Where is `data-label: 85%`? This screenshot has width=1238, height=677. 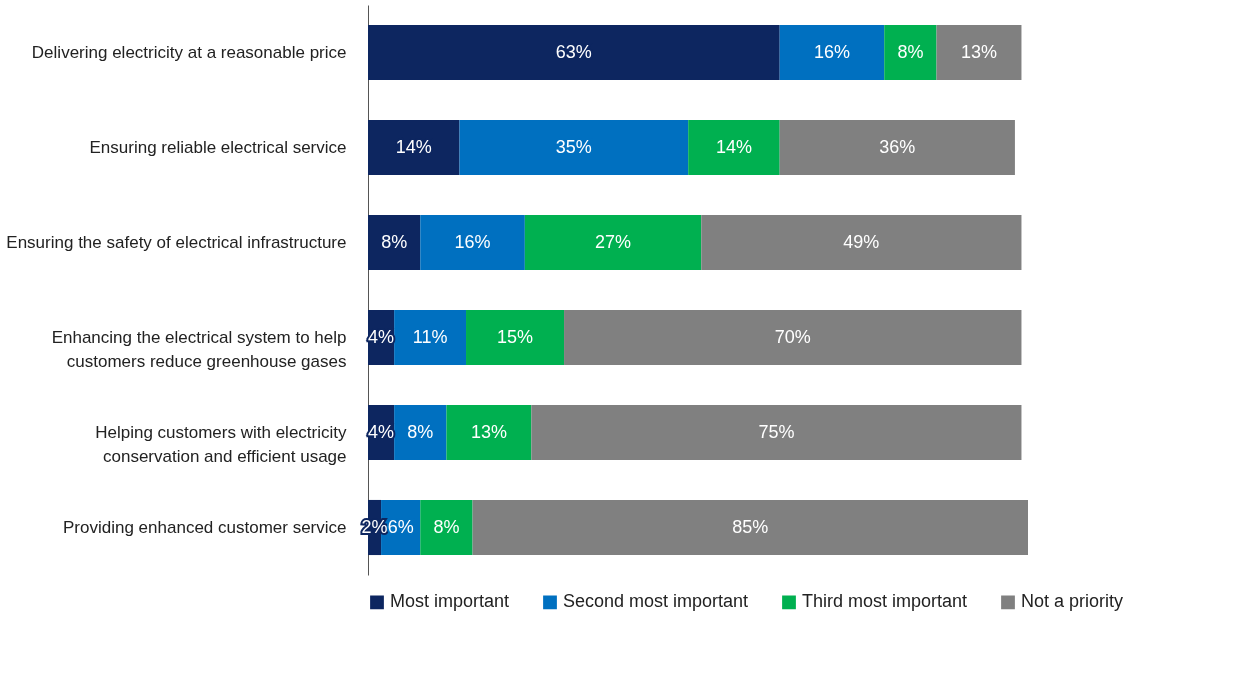 data-label: 85% is located at coordinates (750, 526).